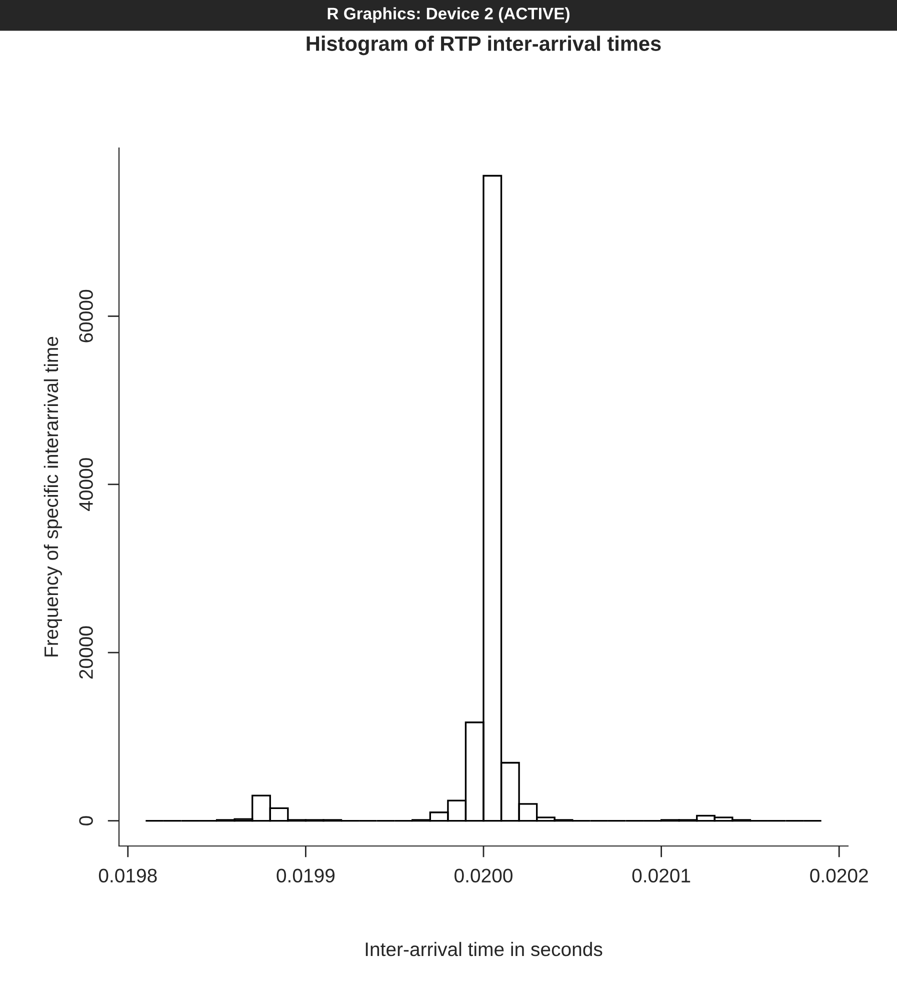 The width and height of the screenshot is (897, 987). I want to click on y-tick-label: 0, so click(86, 821).